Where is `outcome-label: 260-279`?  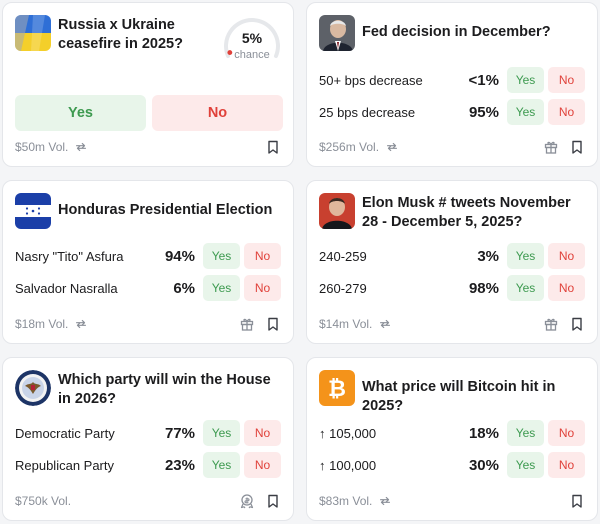
outcome-label: 260-279 is located at coordinates (343, 288).